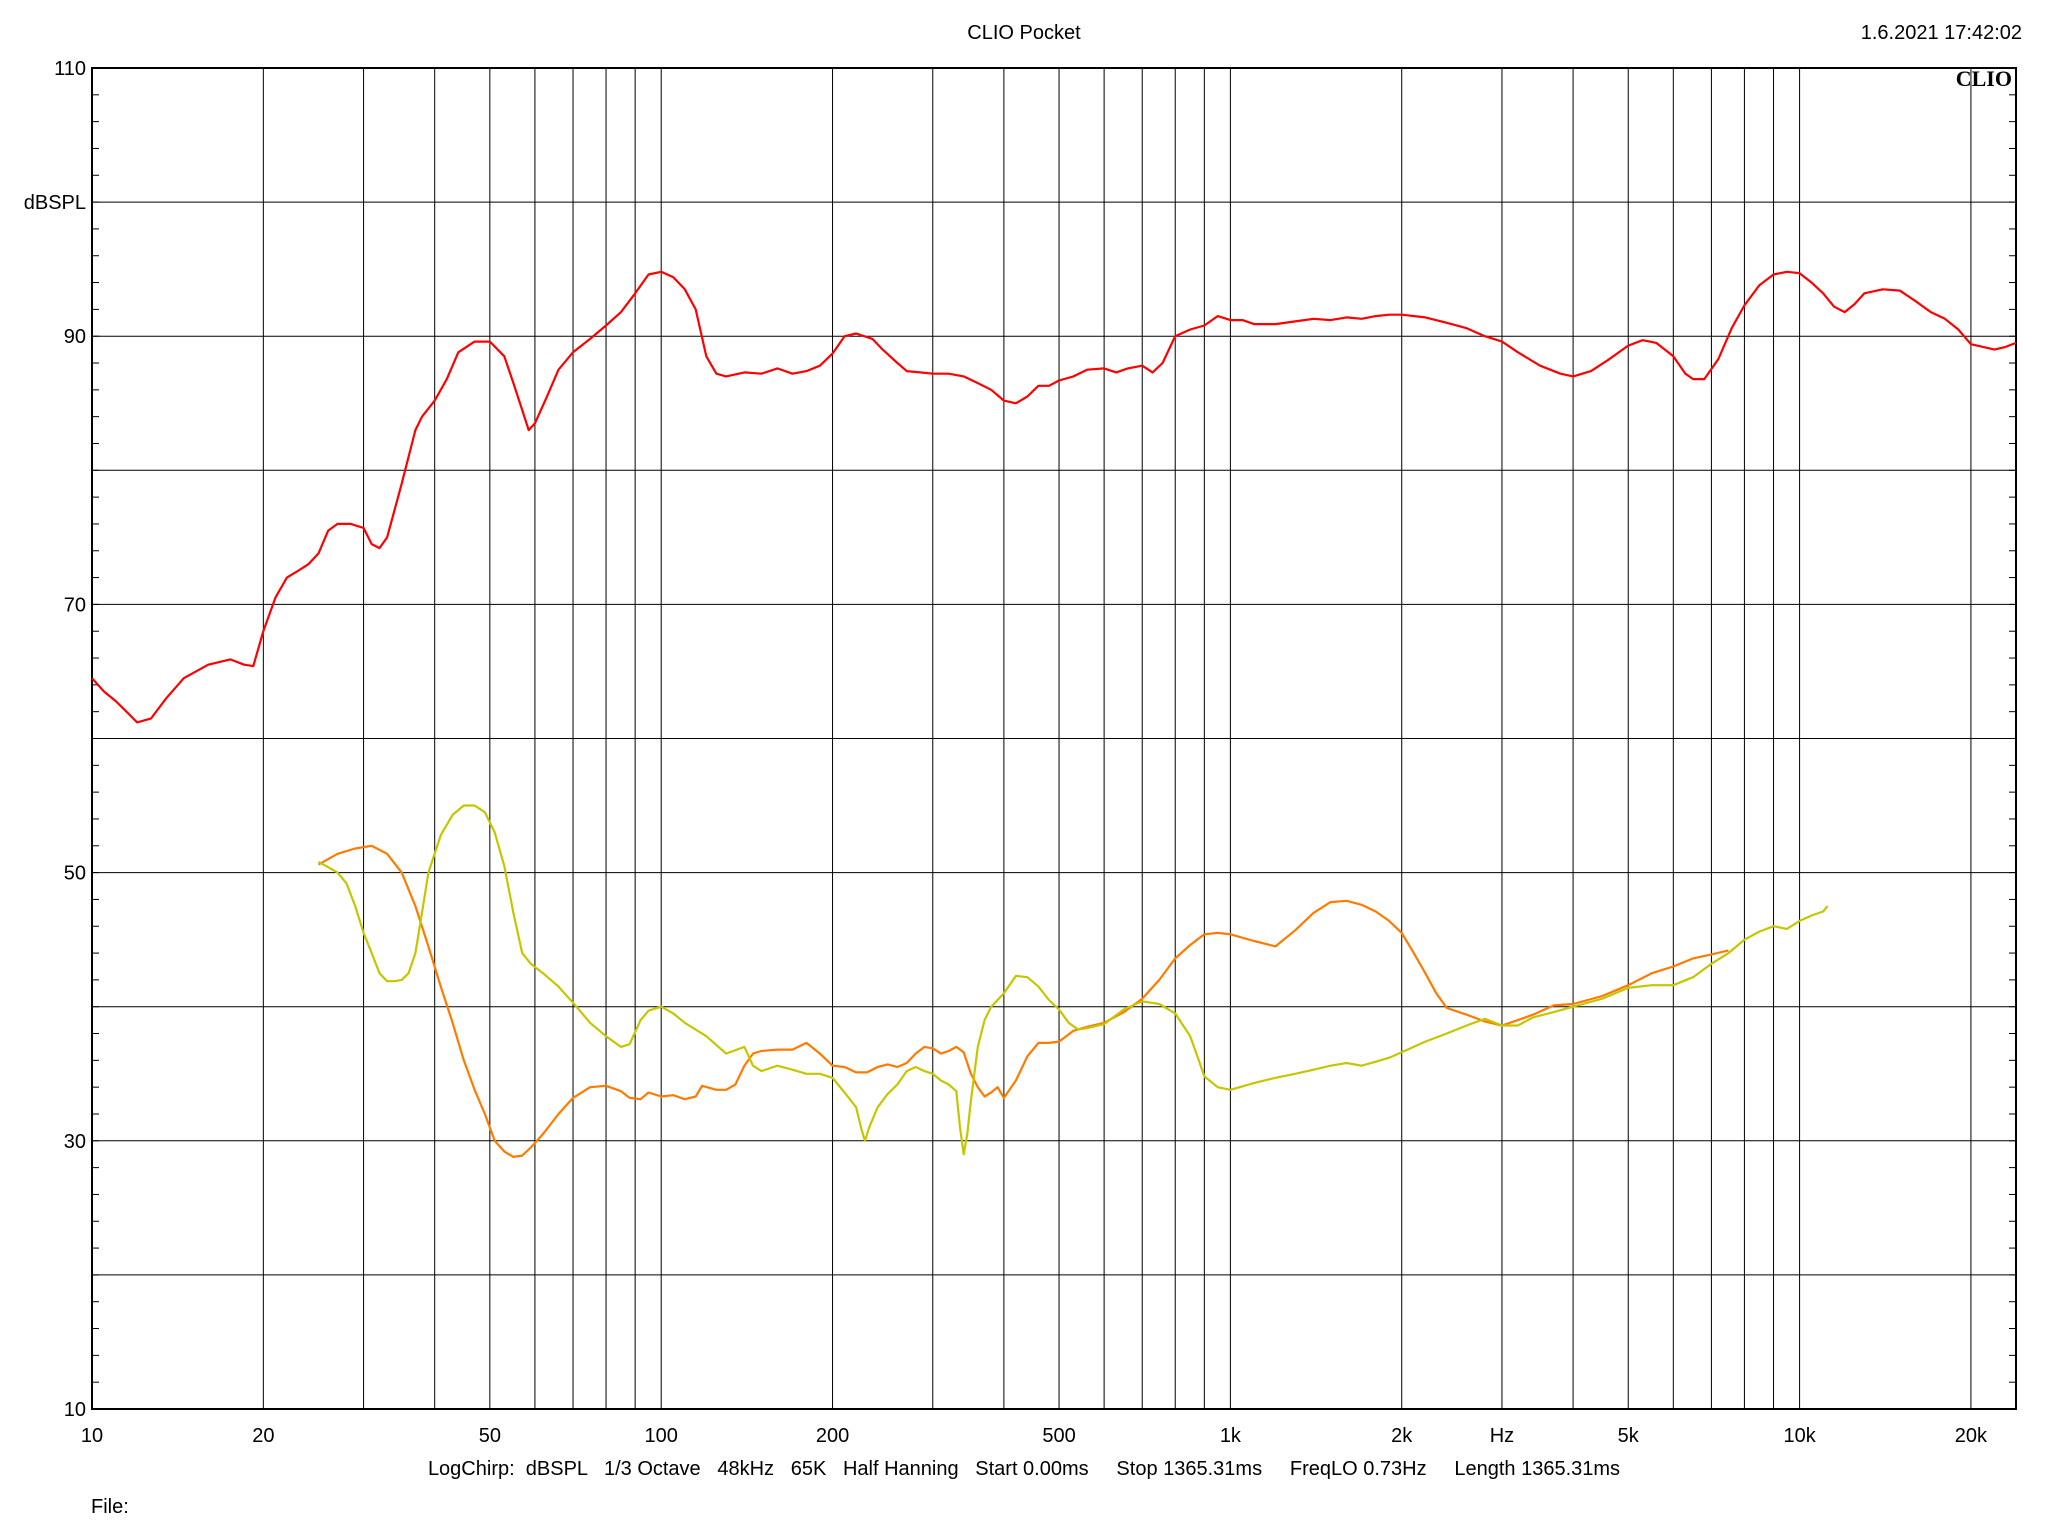 The width and height of the screenshot is (2048, 1536). I want to click on y-tick-label: 70, so click(75, 605).